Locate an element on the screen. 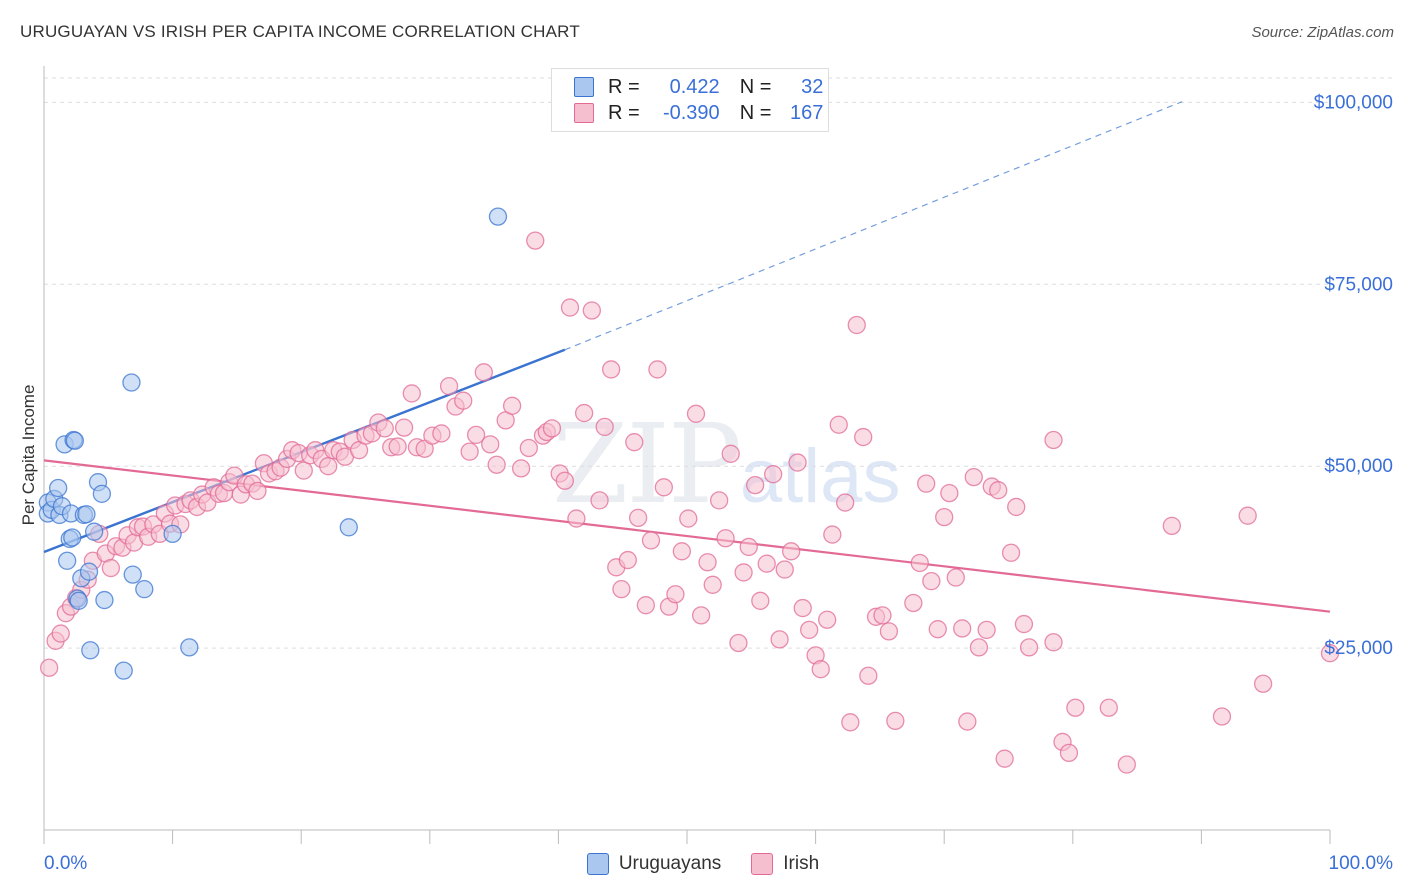 The width and height of the screenshot is (1406, 892). y-tick-label: $50,000 is located at coordinates (1358, 466).